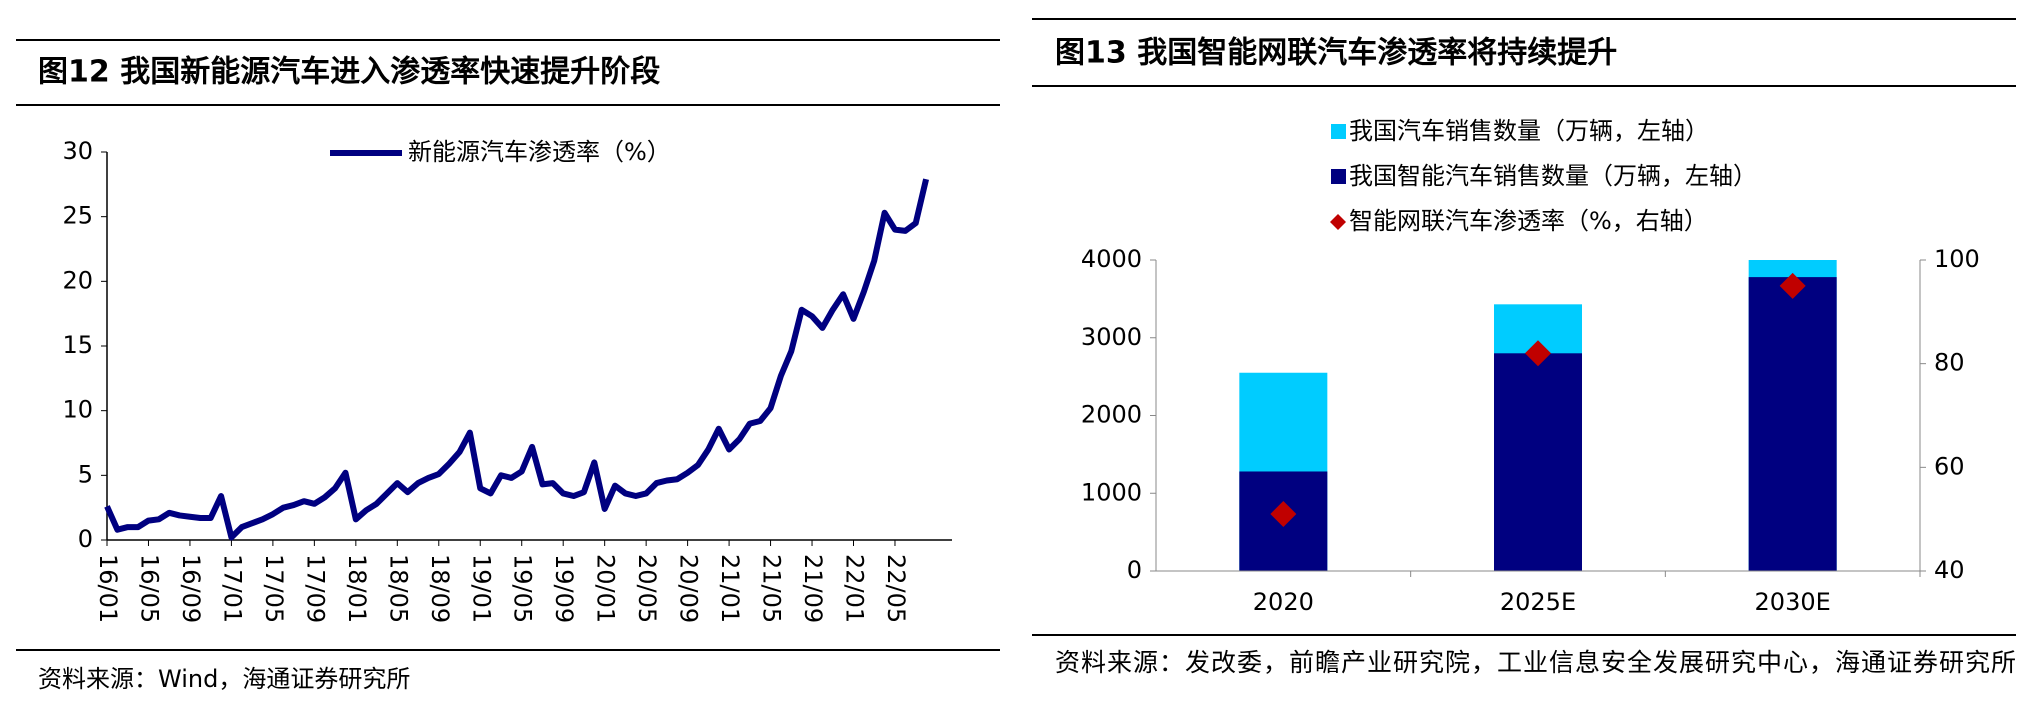 This screenshot has width=2031, height=727. What do you see at coordinates (1949, 570) in the screenshot?
I see `y2-tick-label: 40` at bounding box center [1949, 570].